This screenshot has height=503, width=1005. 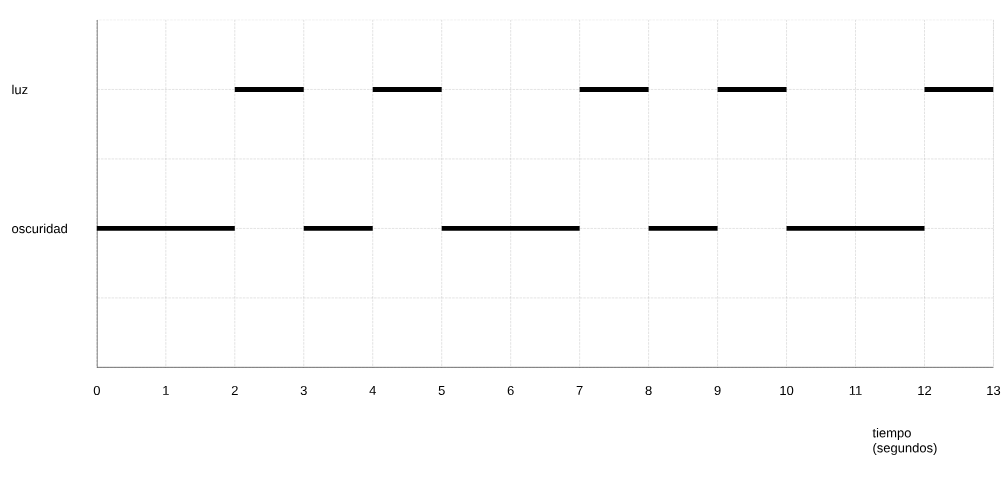 I want to click on x-tick-label: 13, so click(x=994, y=390).